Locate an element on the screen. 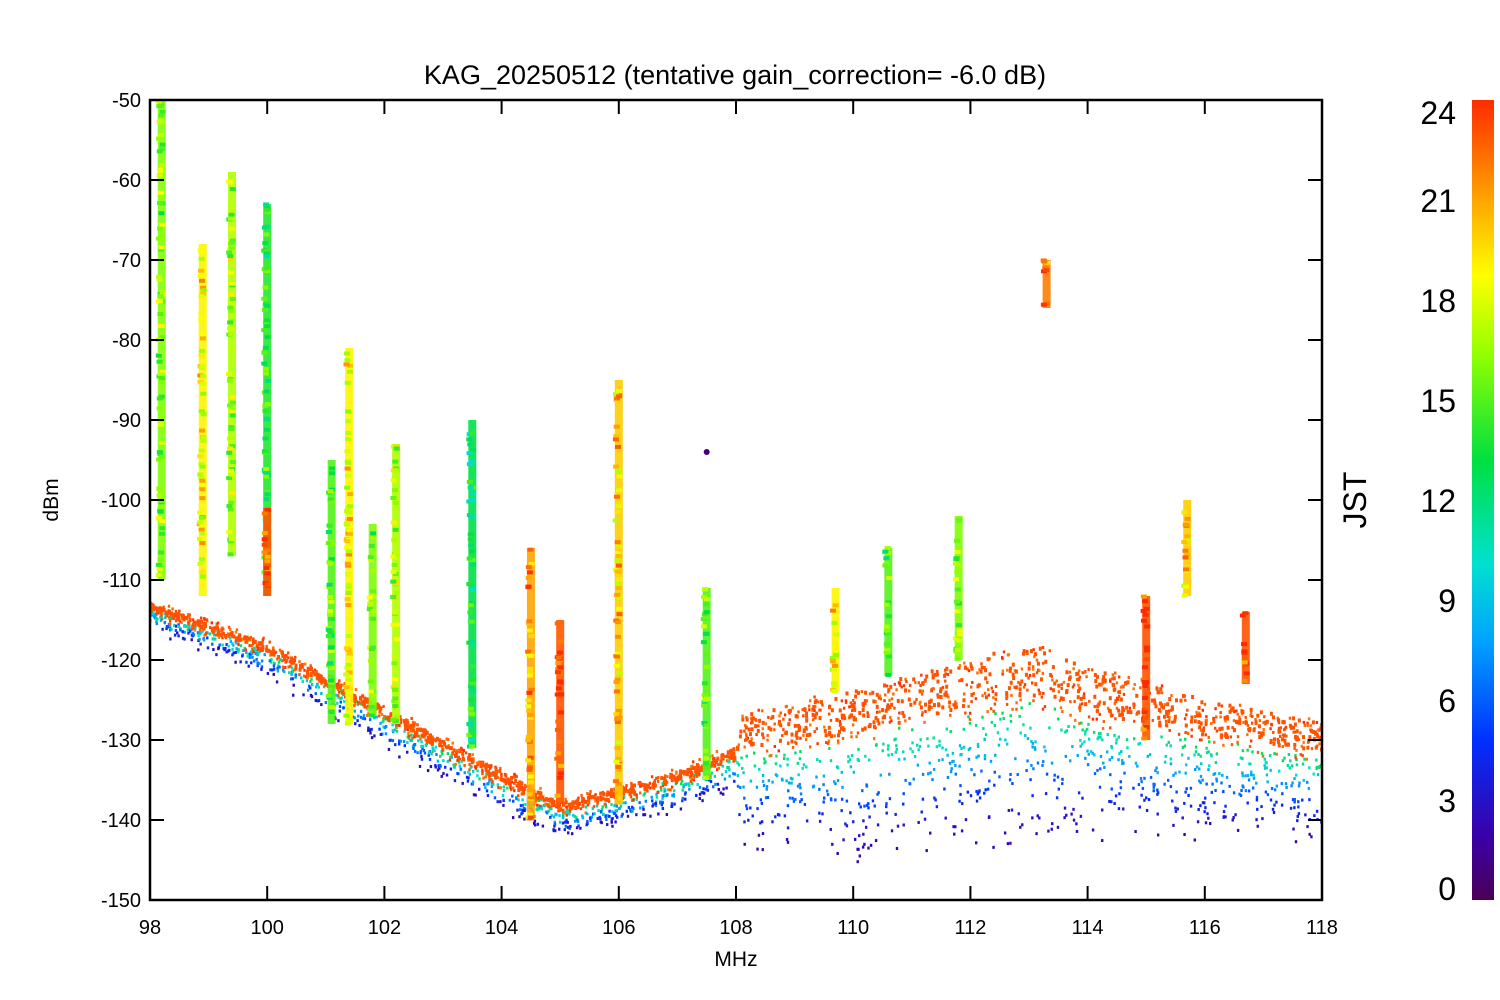 The image size is (1500, 1000). y-tick-label: -90 is located at coordinates (126, 421).